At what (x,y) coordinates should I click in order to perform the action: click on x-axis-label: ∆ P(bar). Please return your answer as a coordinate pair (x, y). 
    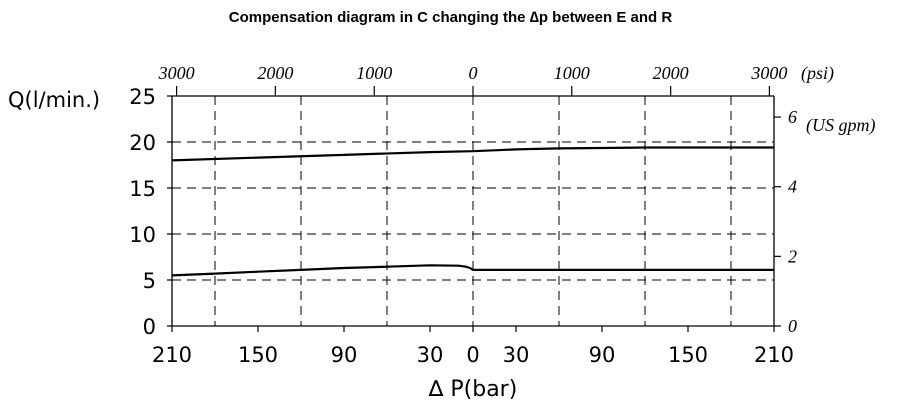
    Looking at the image, I should click on (473, 389).